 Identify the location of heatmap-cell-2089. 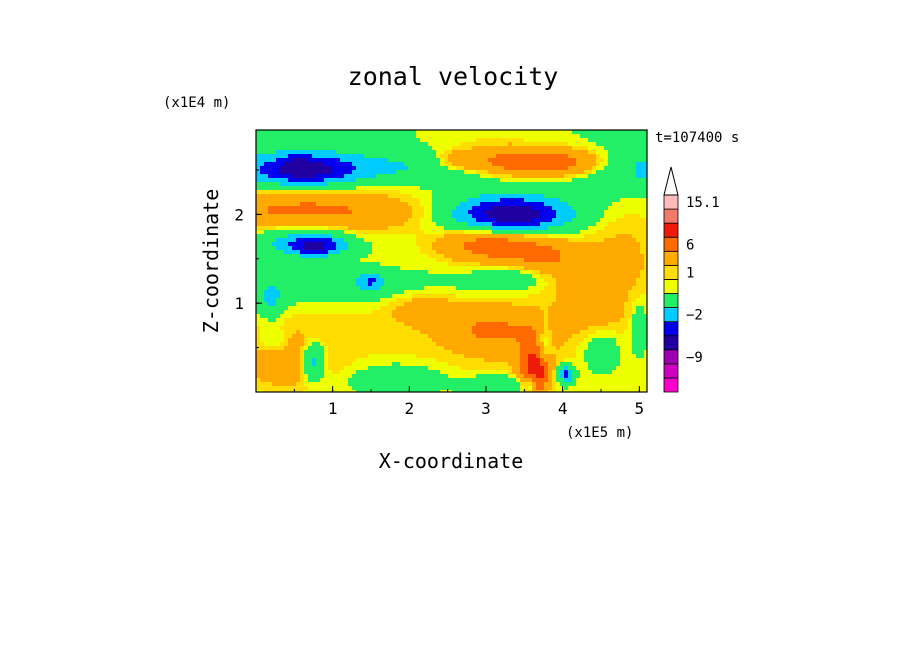
(382, 216).